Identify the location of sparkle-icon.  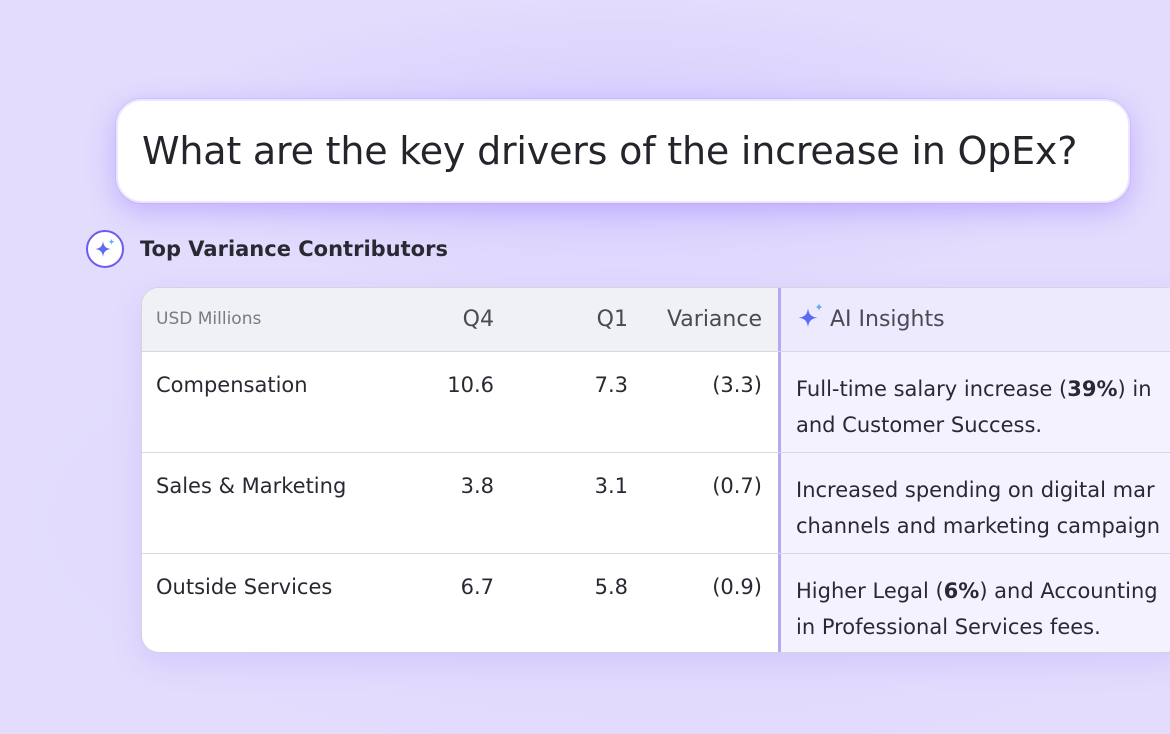
(105, 249).